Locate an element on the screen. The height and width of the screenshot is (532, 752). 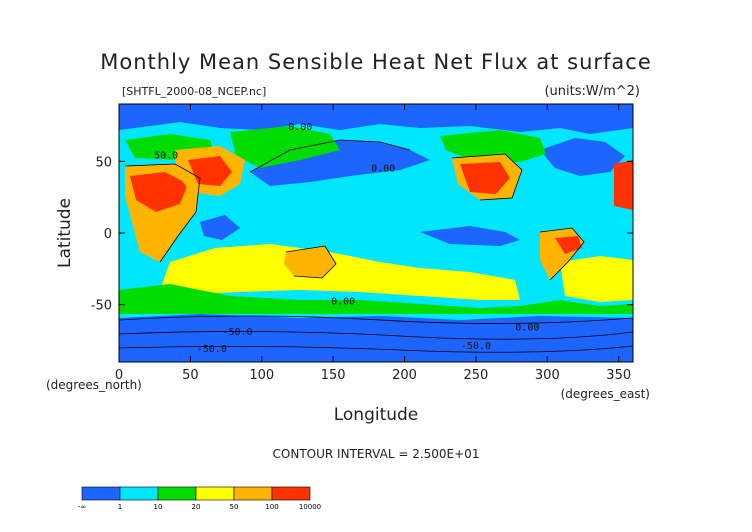
australia-warm is located at coordinates (310, 262).